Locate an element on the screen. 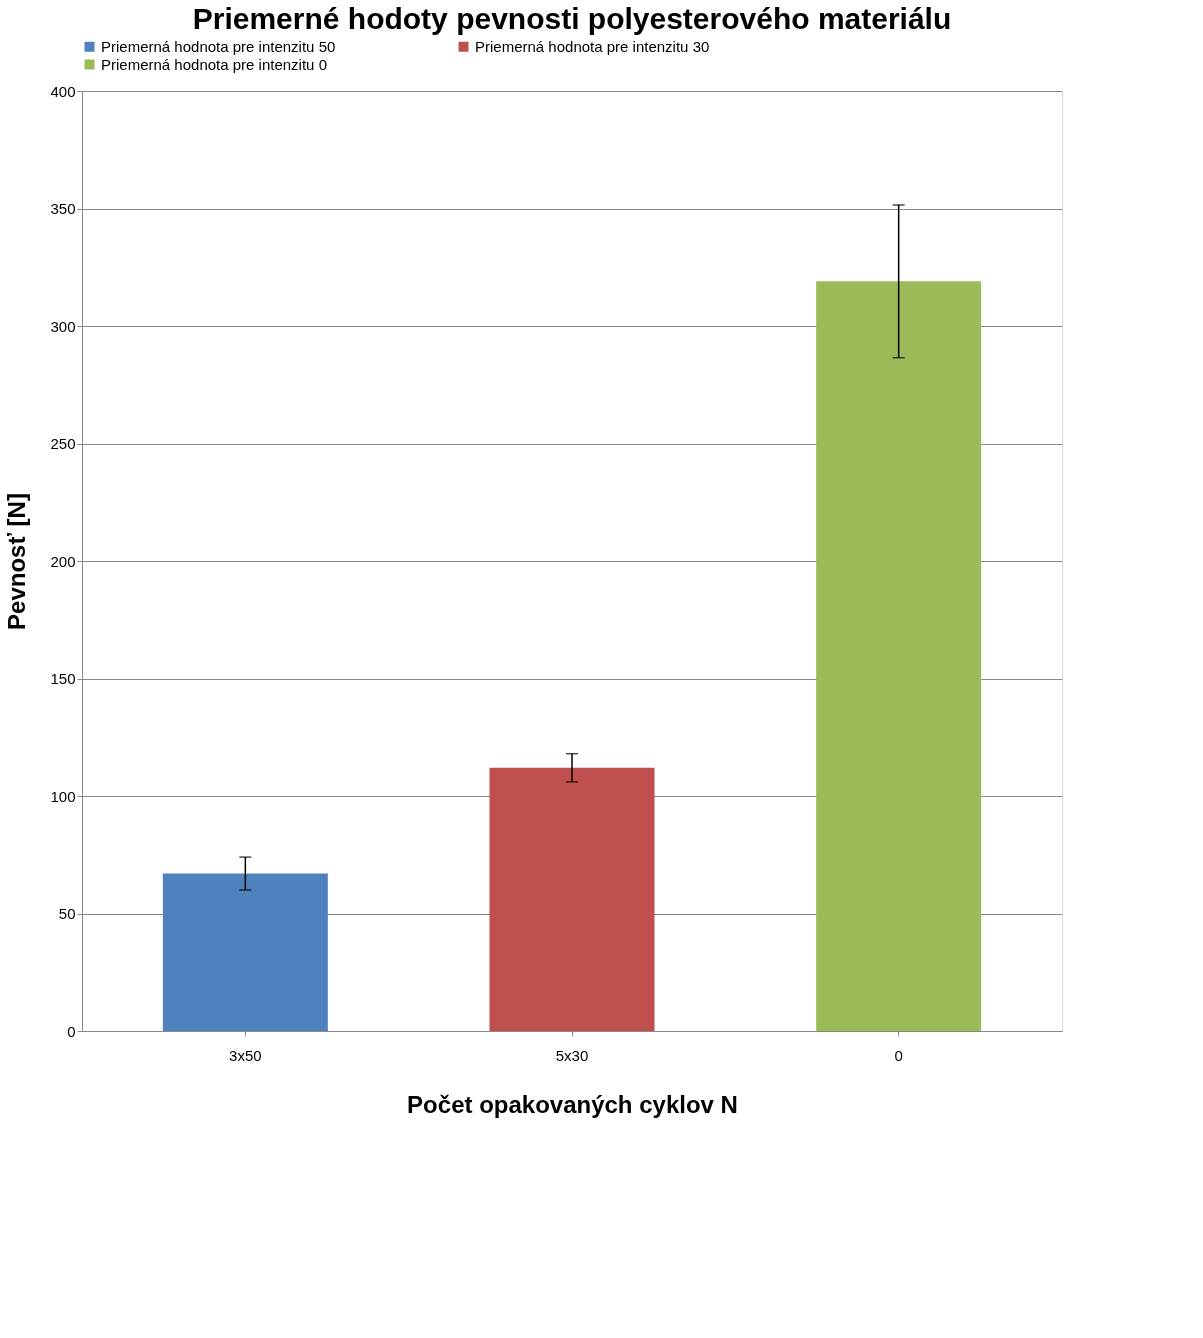 Image resolution: width=1203 pixels, height=1338 pixels. x-tick-label: 5x30 is located at coordinates (572, 1055).